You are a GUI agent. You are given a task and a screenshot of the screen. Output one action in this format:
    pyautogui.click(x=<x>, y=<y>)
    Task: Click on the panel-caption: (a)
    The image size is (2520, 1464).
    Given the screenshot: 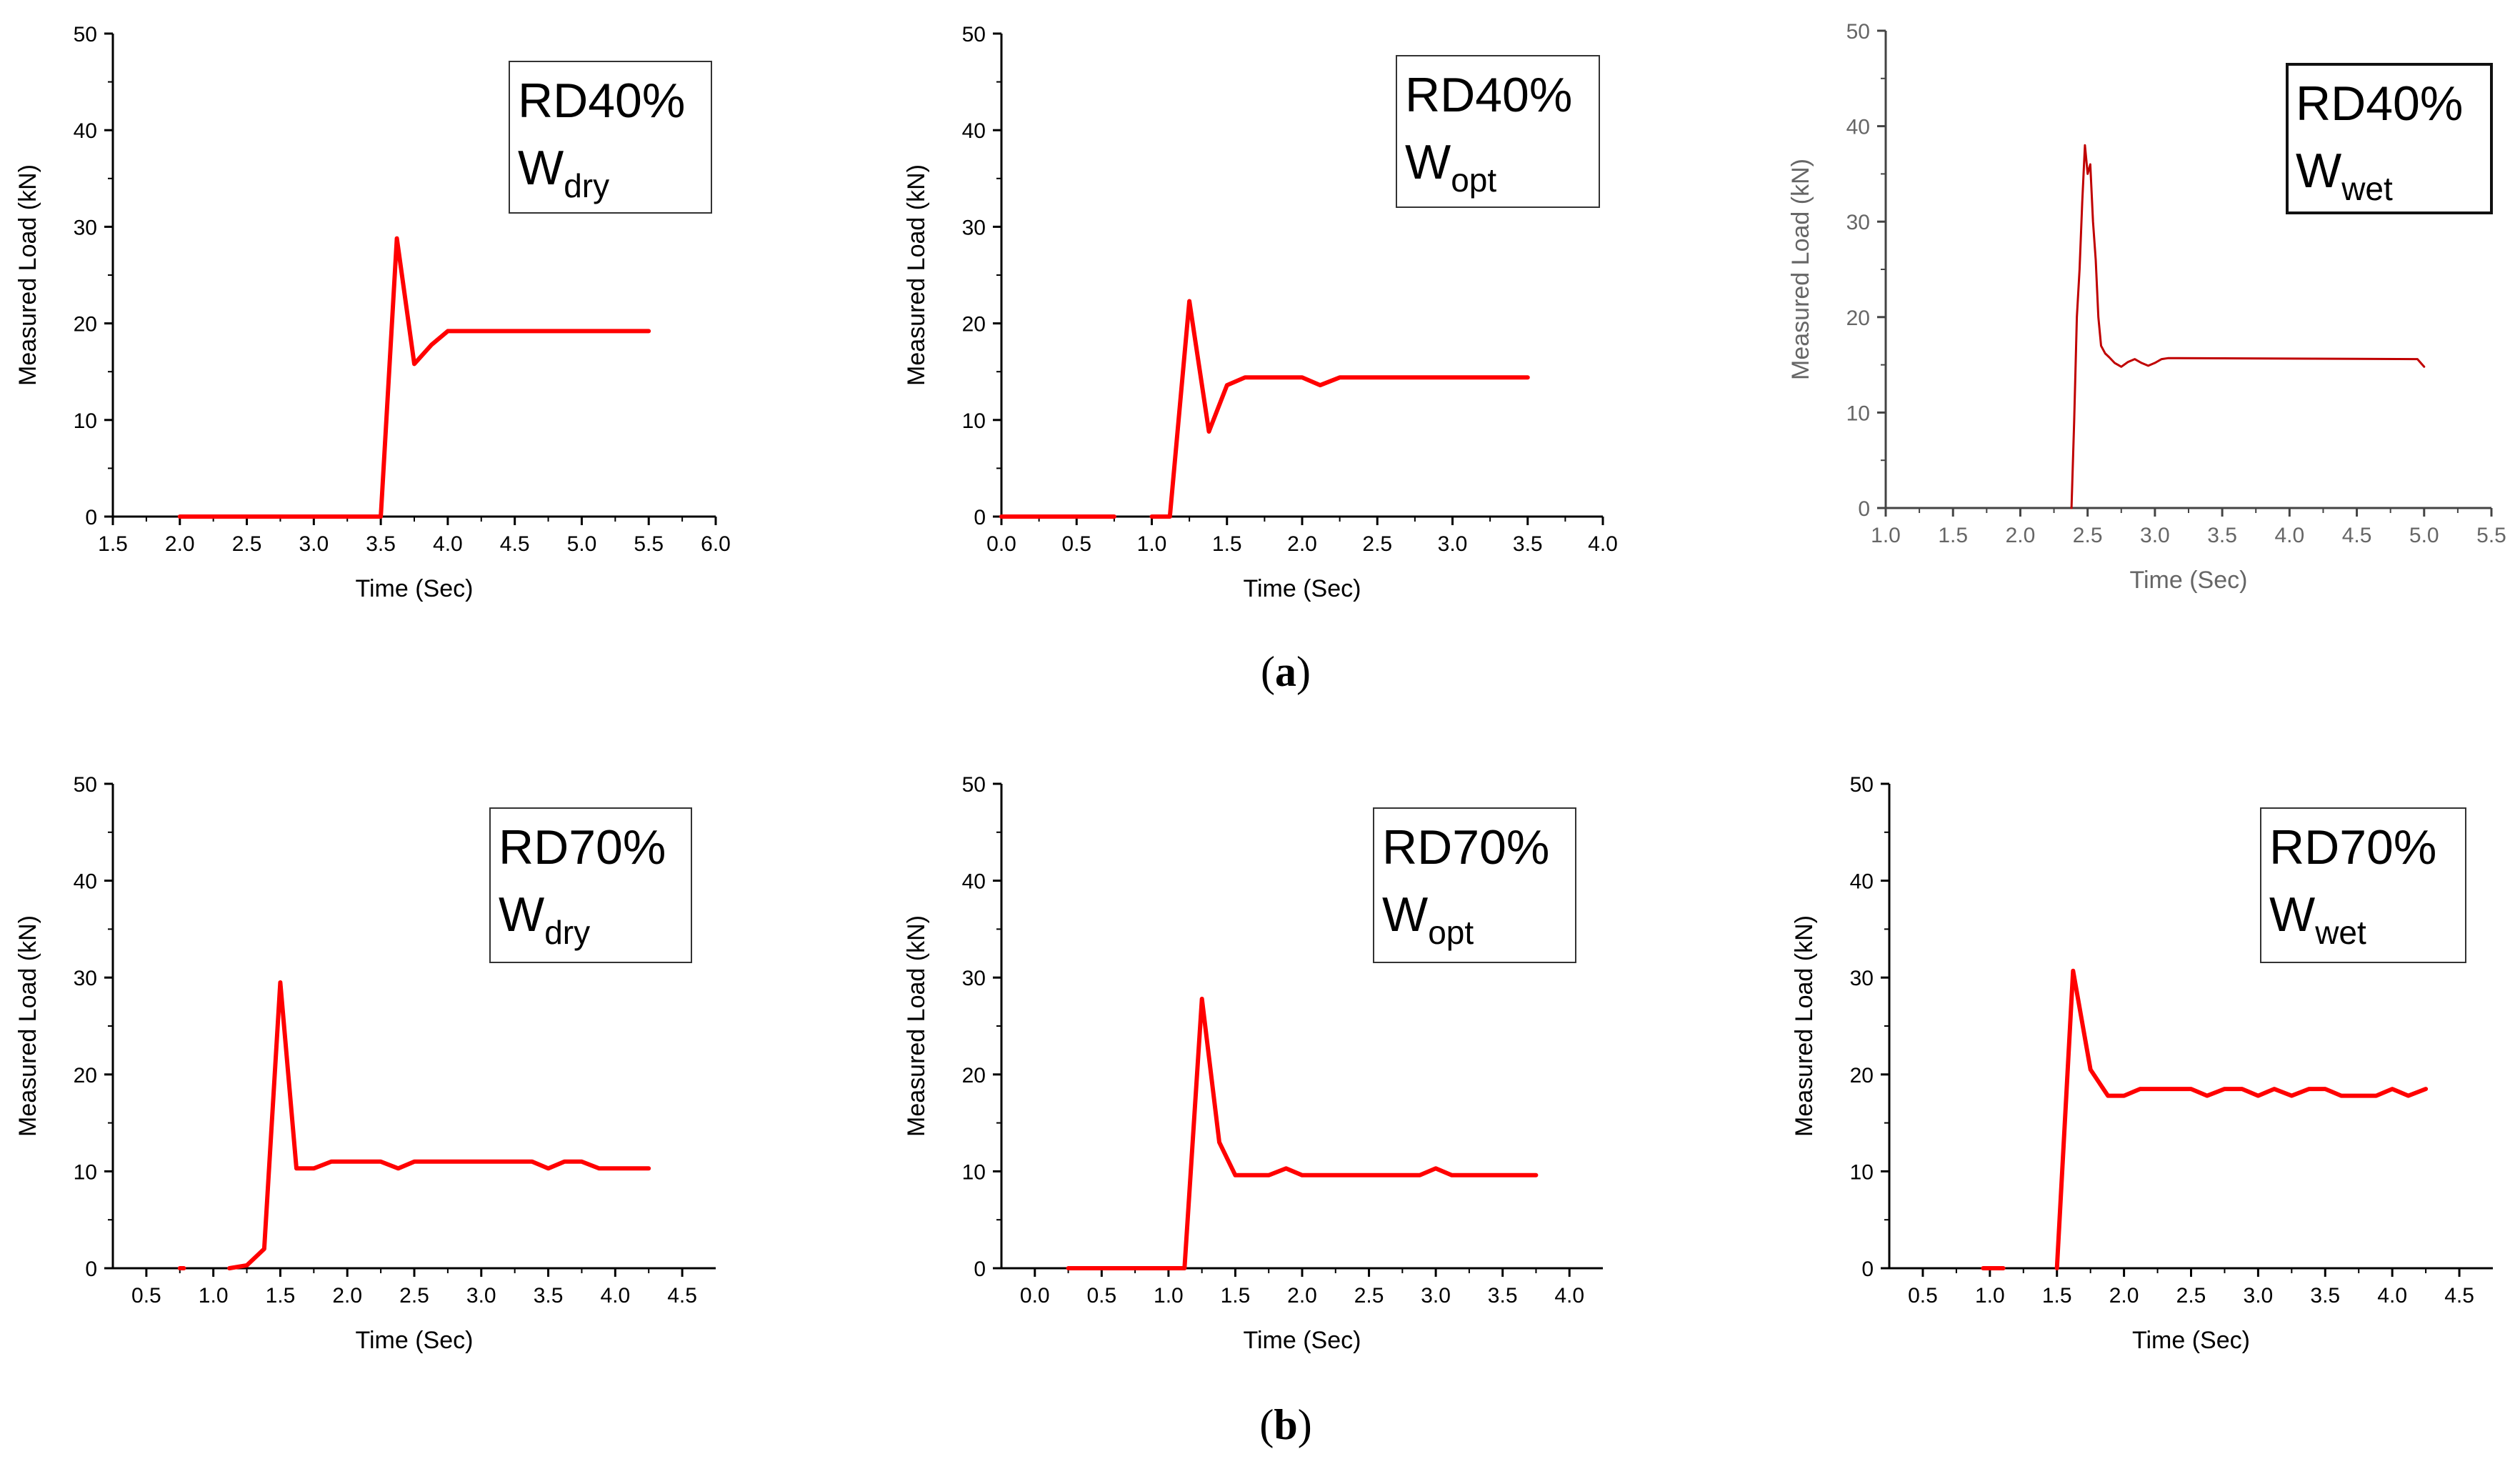 What is the action you would take?
    pyautogui.click(x=1286, y=671)
    